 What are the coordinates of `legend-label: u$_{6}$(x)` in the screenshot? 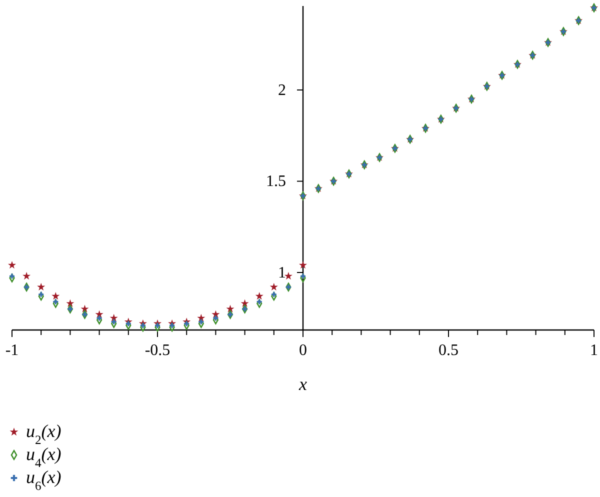 It's located at (44, 480).